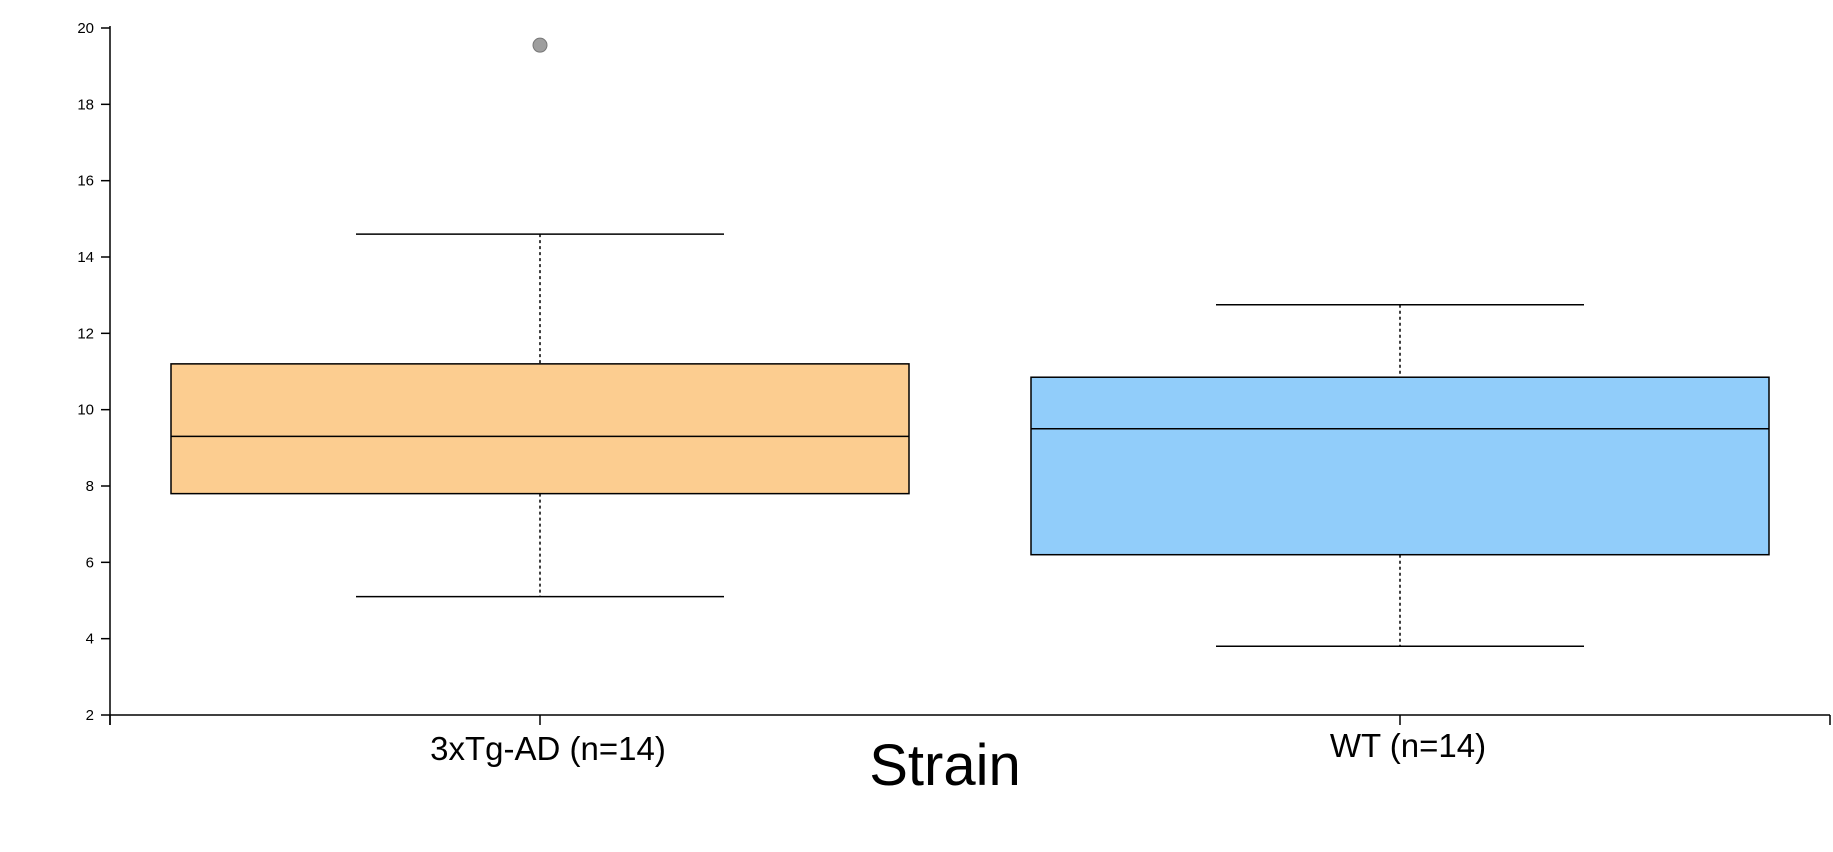  I want to click on x-axis: 3xTg-AD (n=14) WT (n=14), so click(970, 740).